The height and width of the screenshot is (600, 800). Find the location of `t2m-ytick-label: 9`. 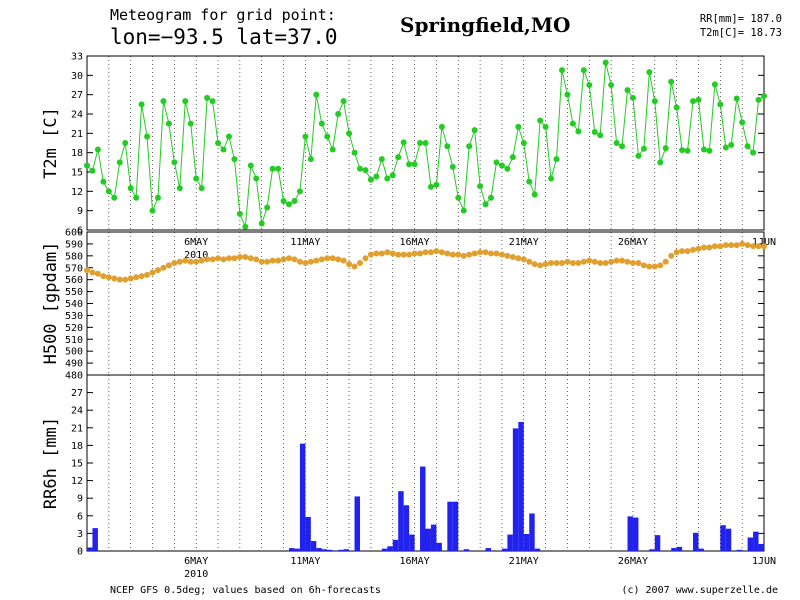

t2m-ytick-label: 9 is located at coordinates (80, 211).